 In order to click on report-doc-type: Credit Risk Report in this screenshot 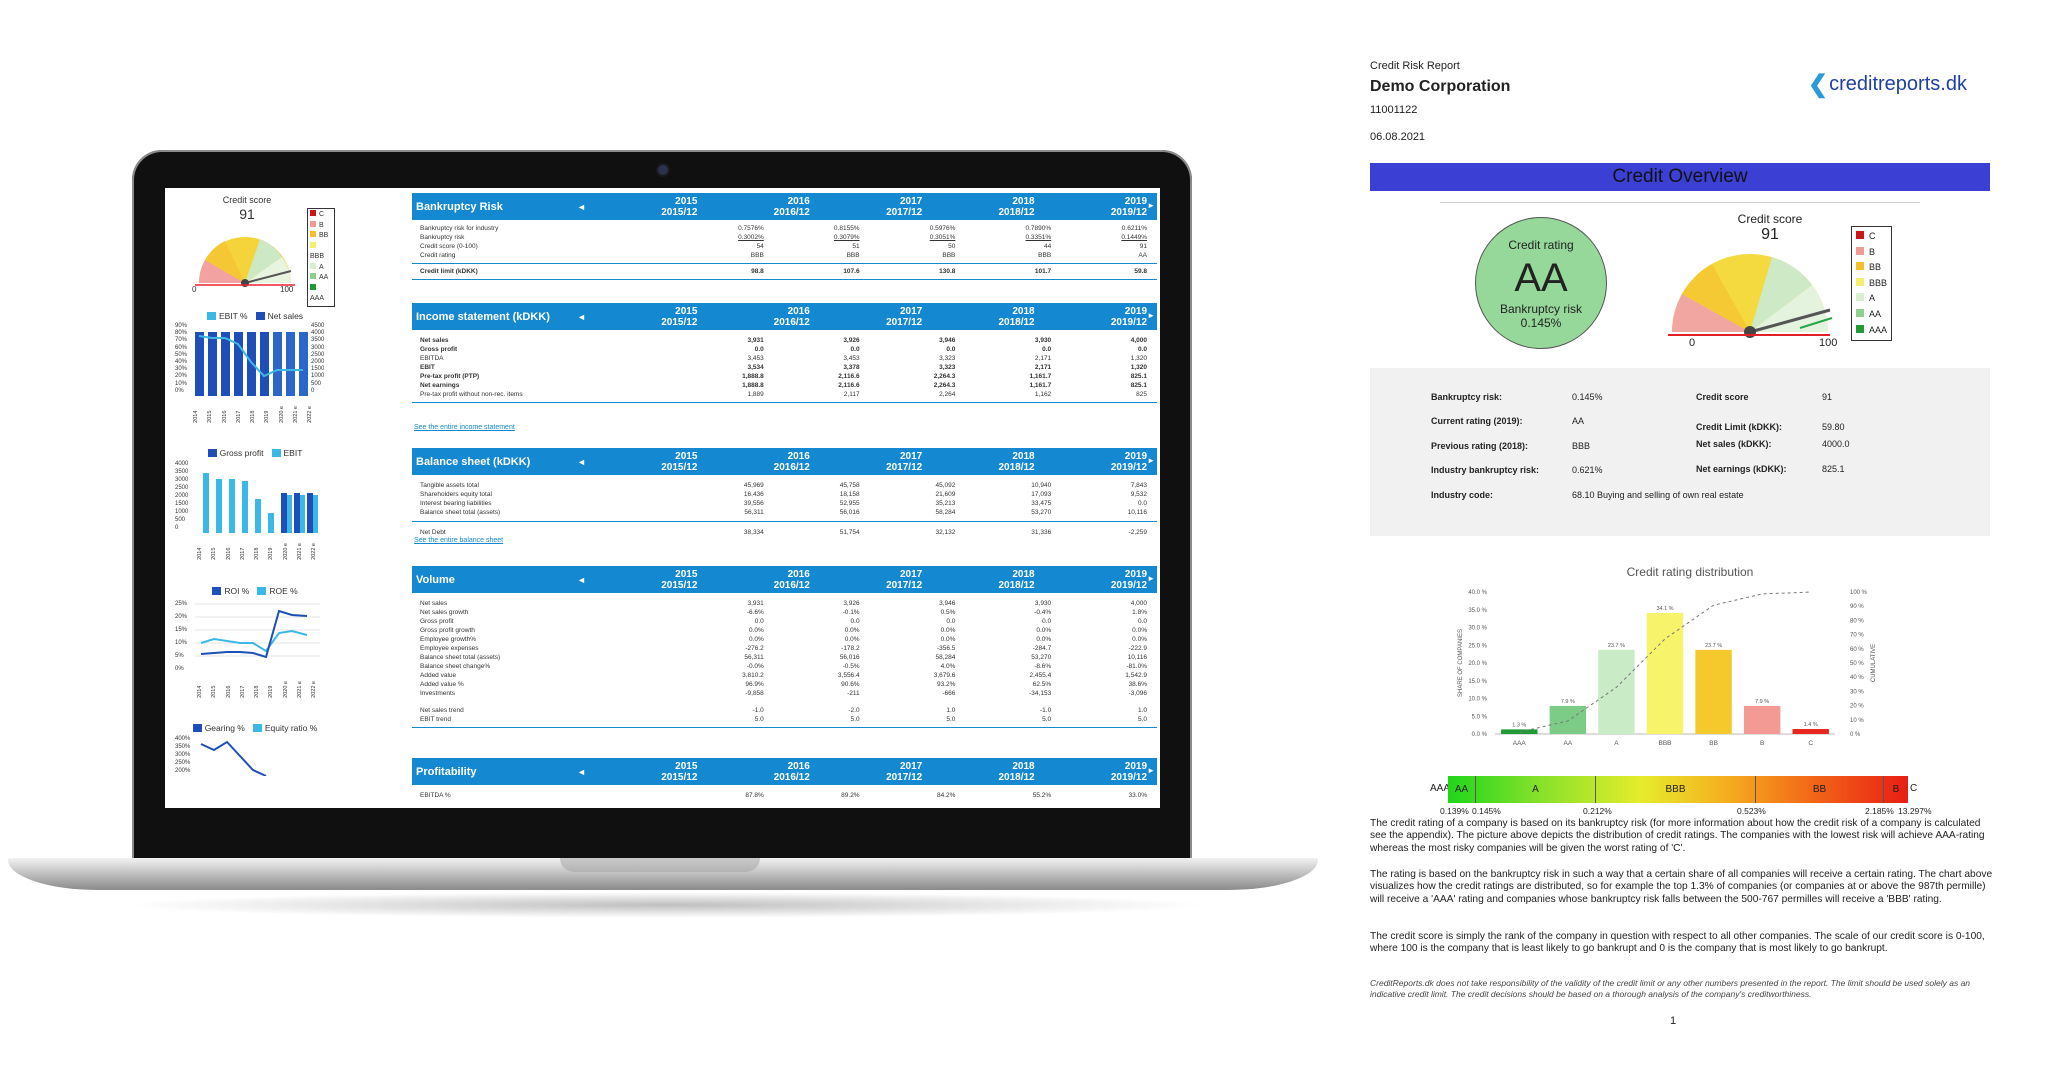, I will do `click(1415, 66)`.